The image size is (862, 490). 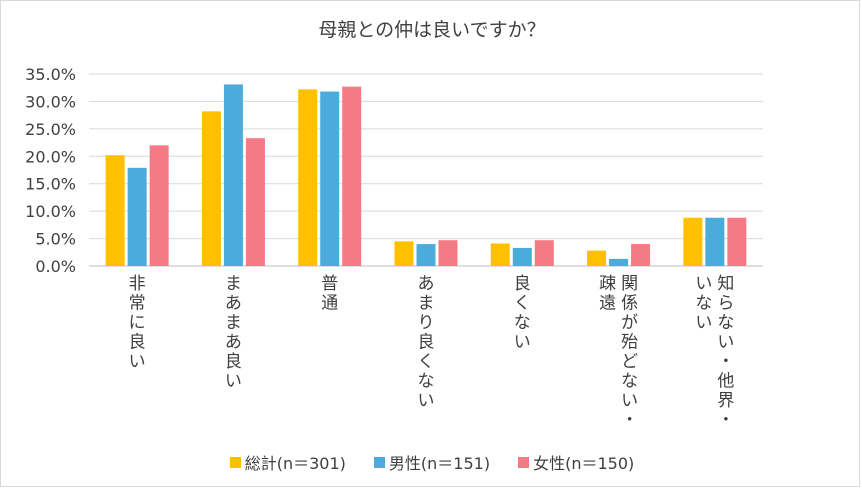 I want to click on x-tick-label-char: 通, so click(x=329, y=304).